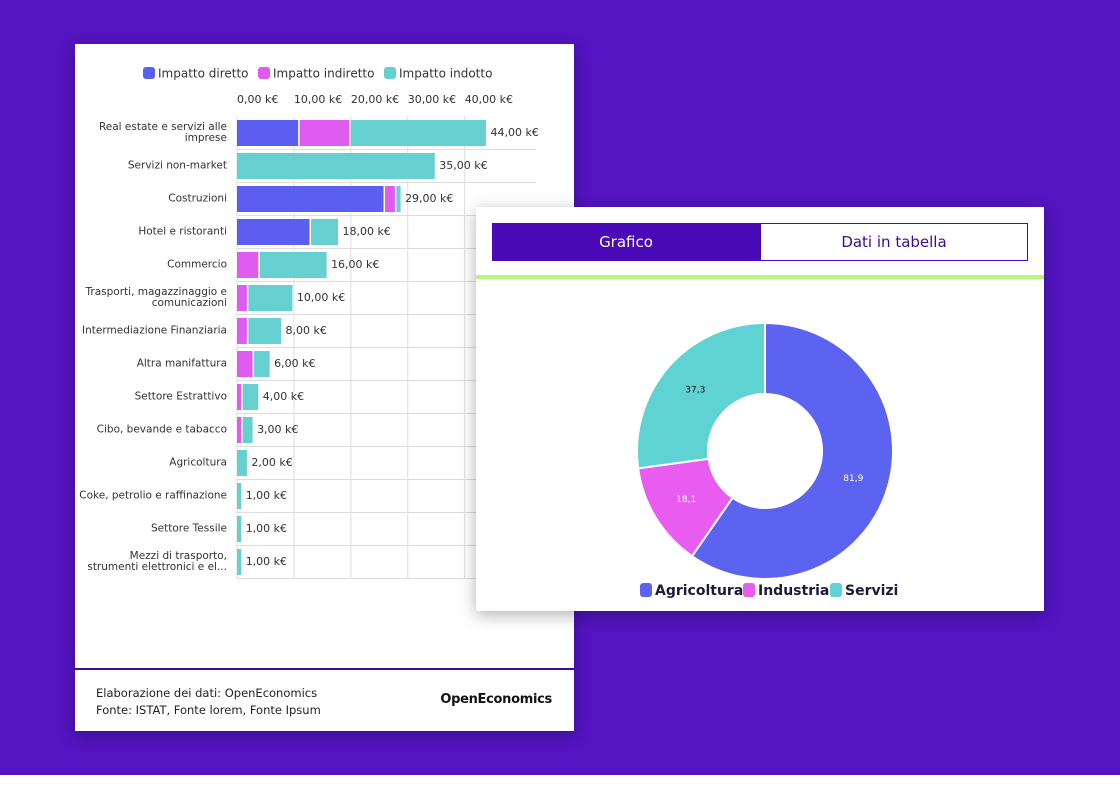 This screenshot has width=1120, height=788. Describe the element at coordinates (429, 198) in the screenshot. I see `total-label: 29,00 k€` at that location.